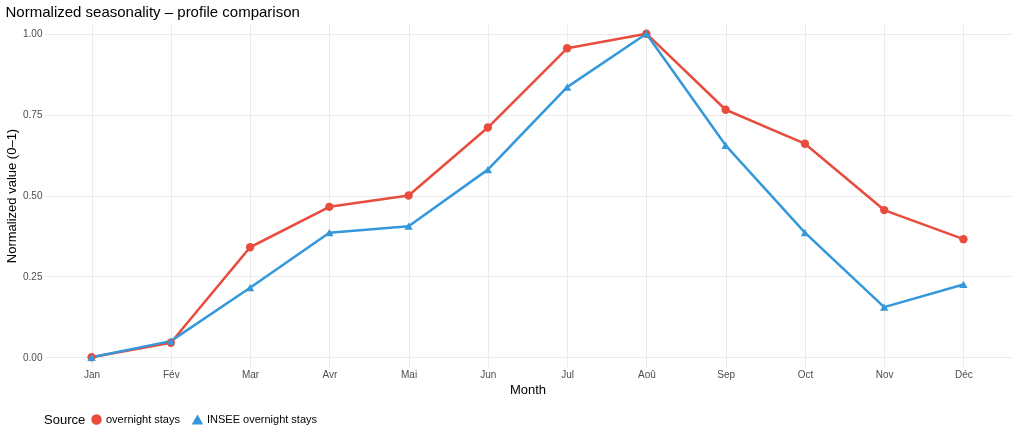 The width and height of the screenshot is (1016, 432). Describe the element at coordinates (646, 374) in the screenshot. I see `x-tick-label: Aoû` at that location.